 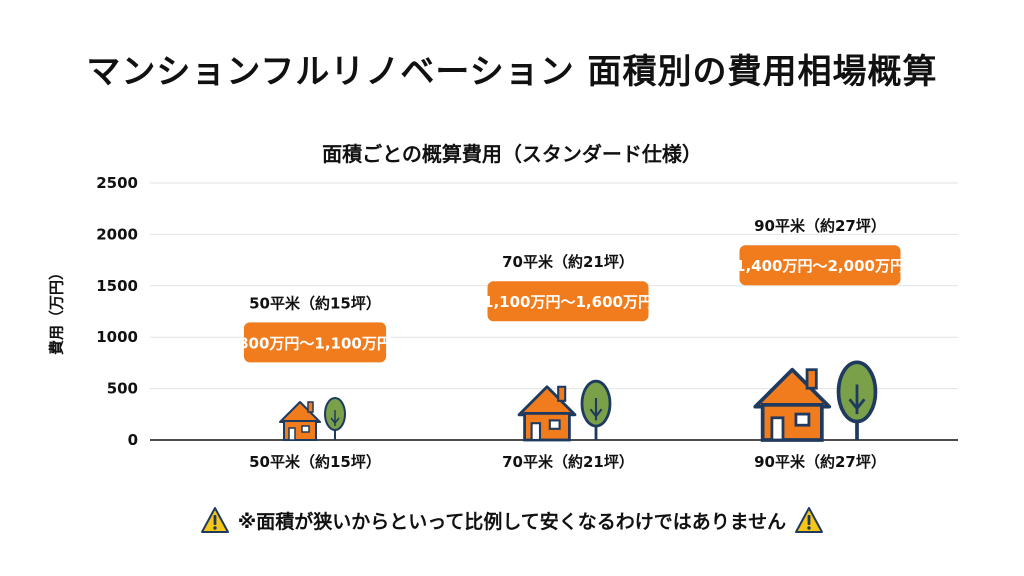 I want to click on footer-note: ※面積が狭いからといって比例して安くなるわけではありません, so click(x=512, y=520).